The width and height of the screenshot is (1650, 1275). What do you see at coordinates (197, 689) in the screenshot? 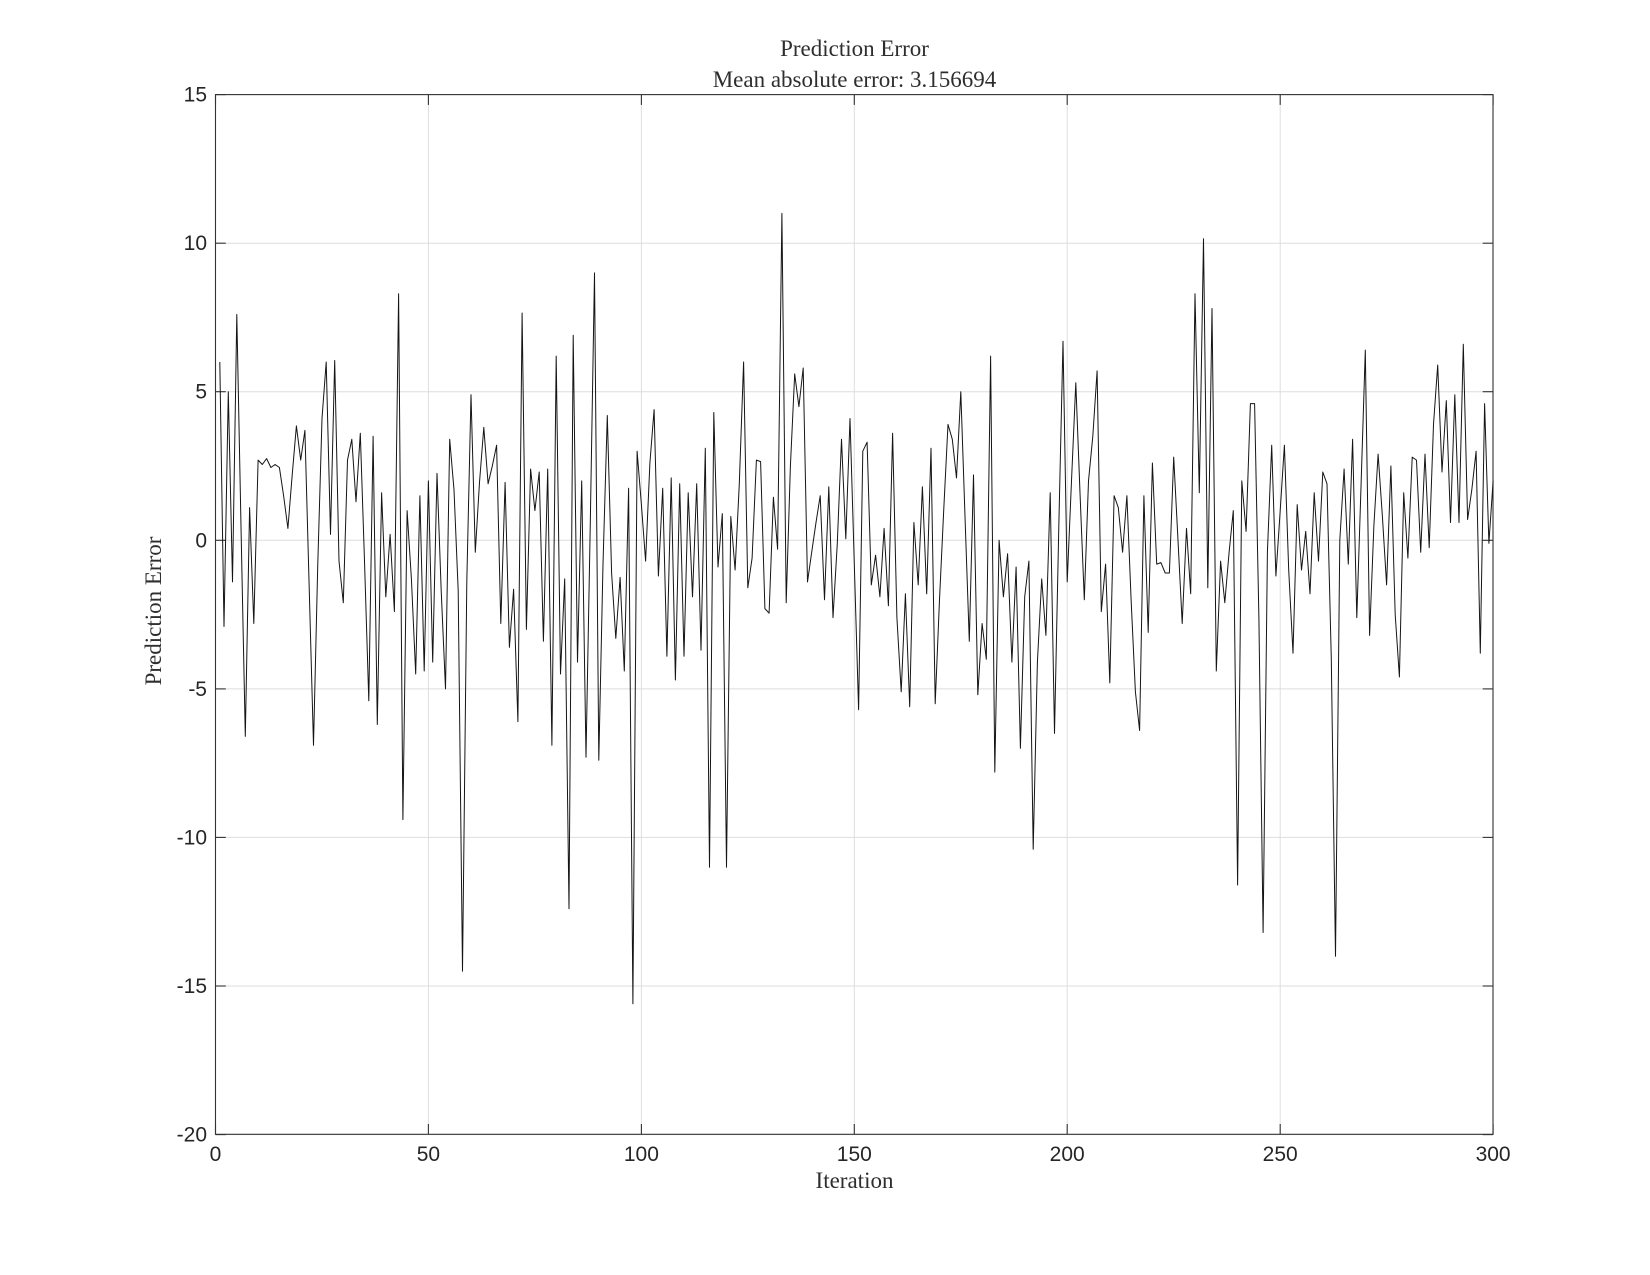
I see `svg-text: -5` at bounding box center [197, 689].